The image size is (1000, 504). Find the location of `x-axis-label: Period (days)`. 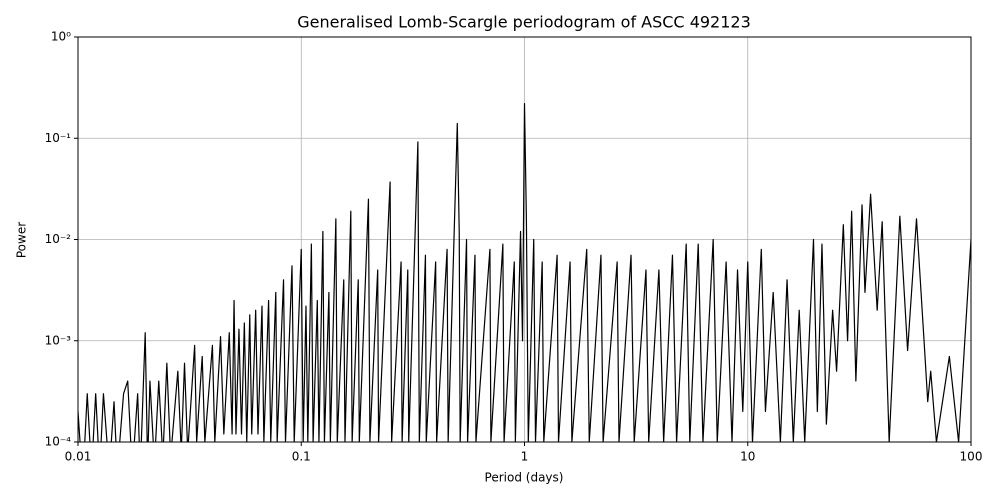

x-axis-label: Period (days) is located at coordinates (524, 478).